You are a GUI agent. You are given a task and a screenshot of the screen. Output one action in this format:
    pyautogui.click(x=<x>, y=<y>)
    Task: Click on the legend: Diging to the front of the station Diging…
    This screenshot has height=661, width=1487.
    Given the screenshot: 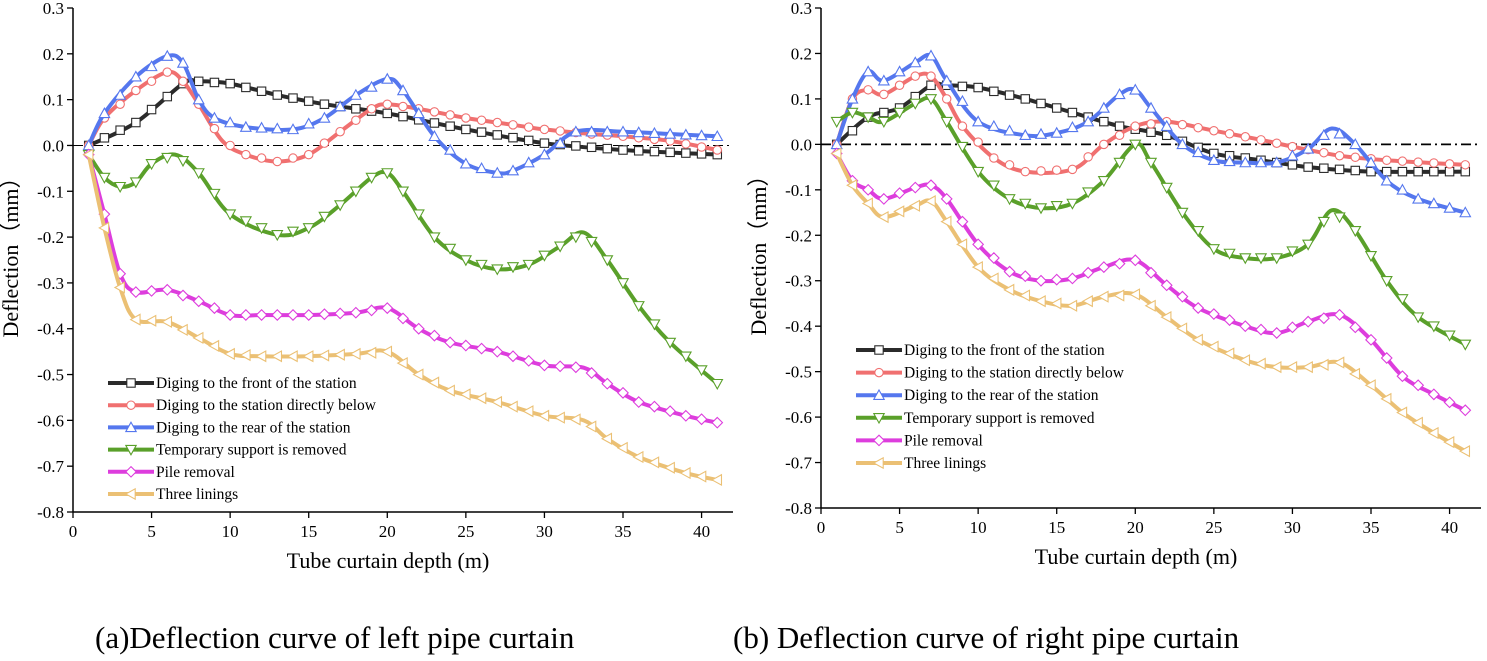 What is the action you would take?
    pyautogui.click(x=990, y=407)
    